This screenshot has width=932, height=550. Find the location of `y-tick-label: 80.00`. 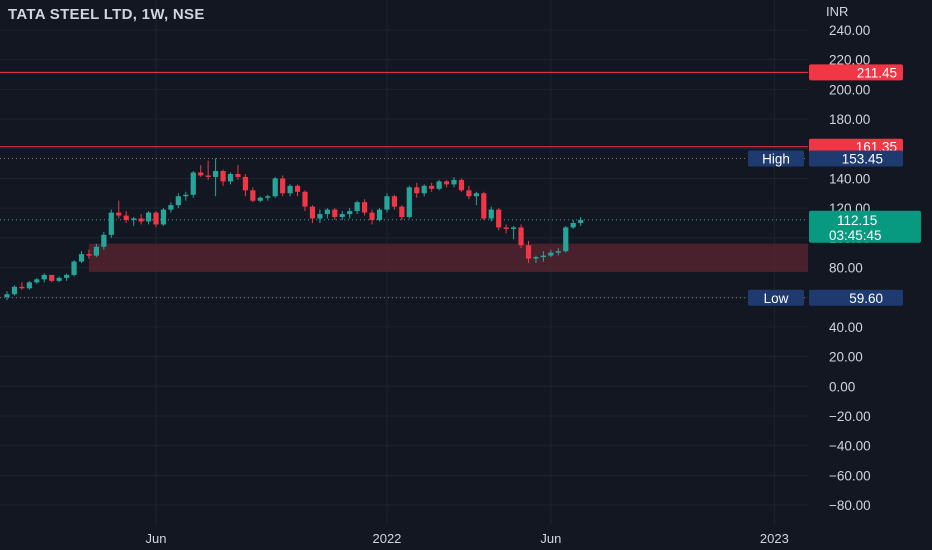

y-tick-label: 80.00 is located at coordinates (846, 268).